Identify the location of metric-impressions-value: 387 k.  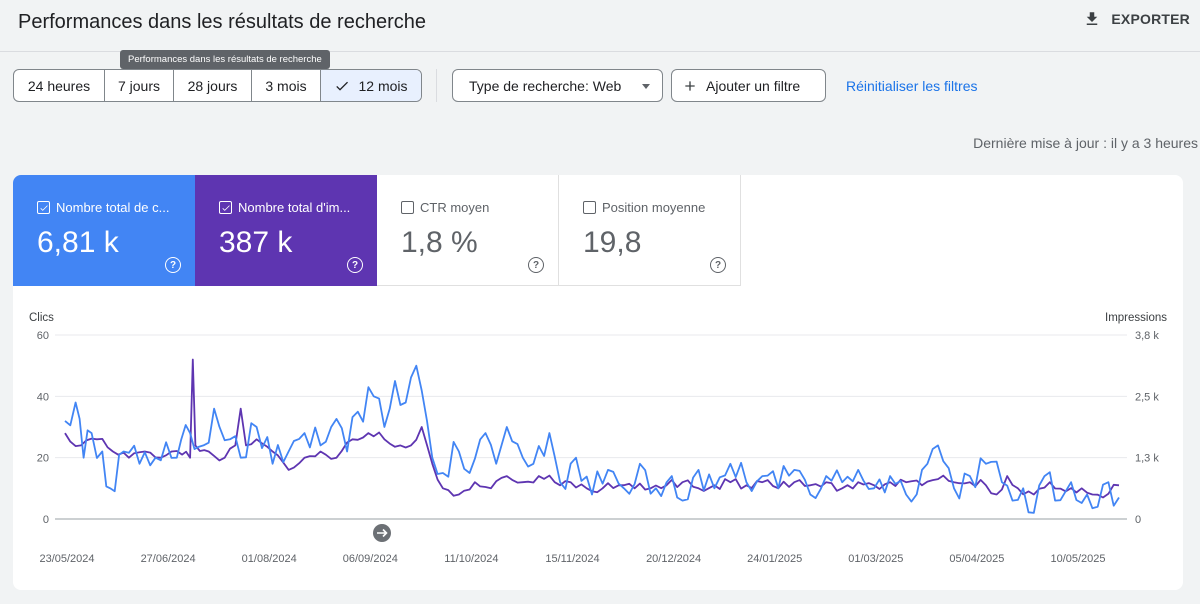
(256, 242).